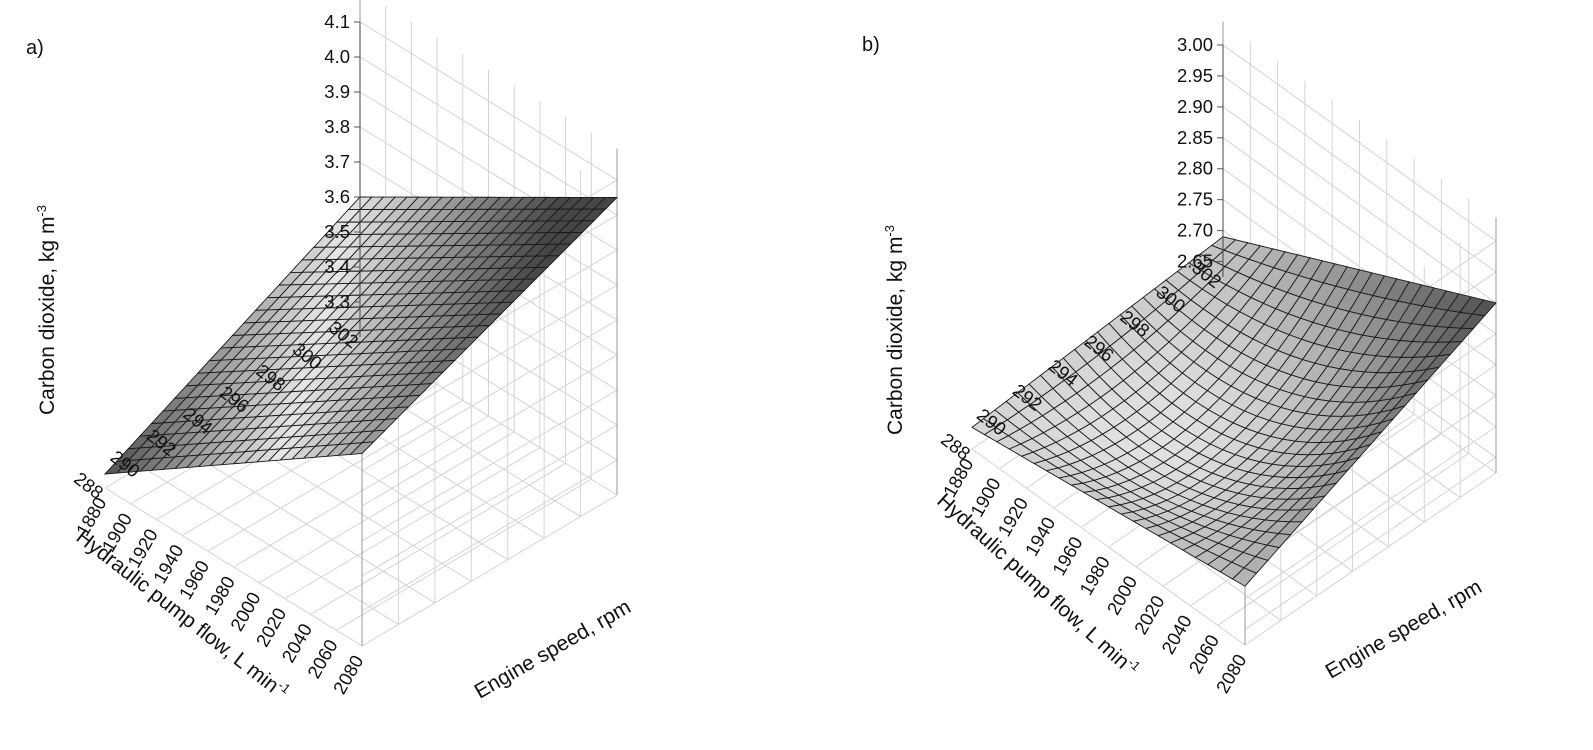  Describe the element at coordinates (1037, 585) in the screenshot. I see `y-axis-title: Hydraulic pump flow, L min-1` at that location.